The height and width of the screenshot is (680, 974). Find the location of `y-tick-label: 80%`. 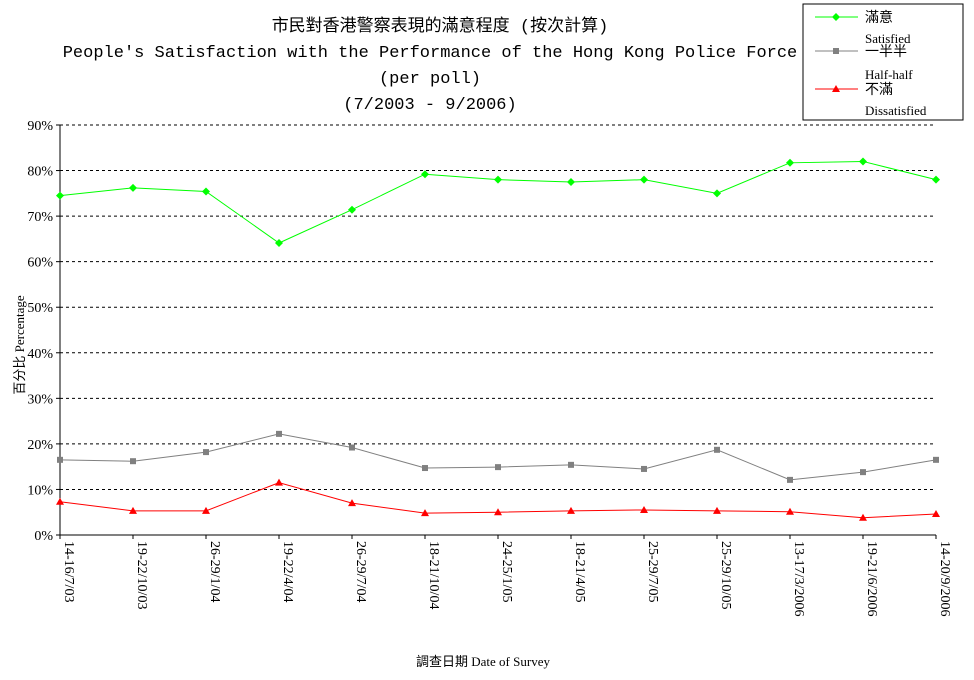

y-tick-label: 80% is located at coordinates (40, 172).